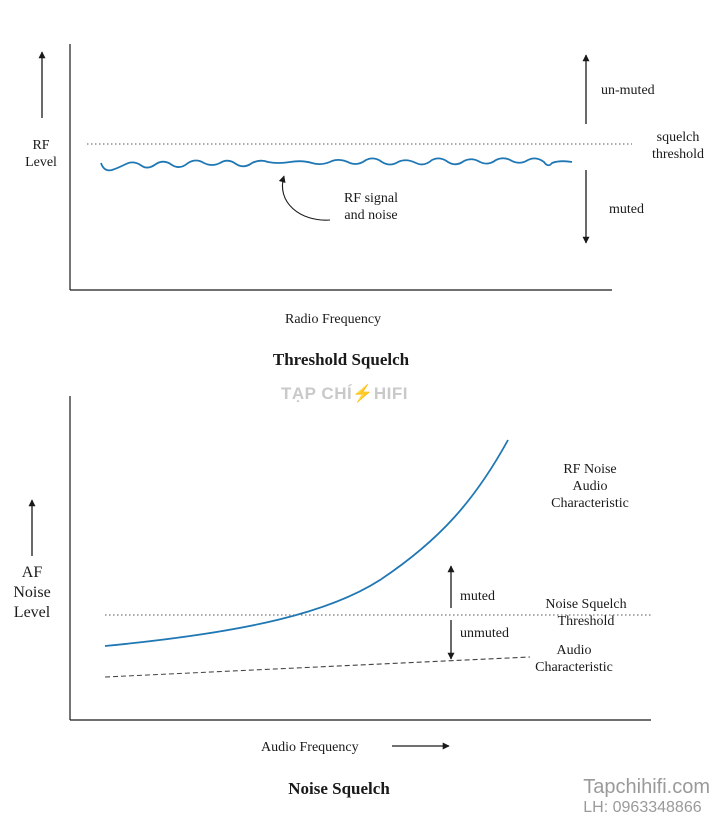 The width and height of the screenshot is (720, 825). What do you see at coordinates (574, 659) in the screenshot?
I see `audio-characteristic-label: Audio Characteristic` at bounding box center [574, 659].